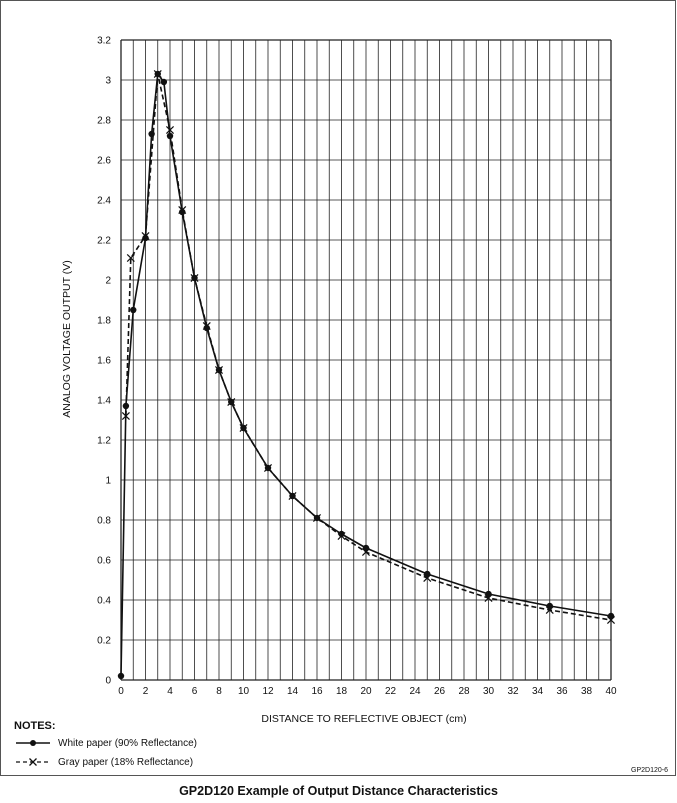 The width and height of the screenshot is (677, 803). Describe the element at coordinates (33, 743) in the screenshot. I see `solid-line-dot-icon` at that location.